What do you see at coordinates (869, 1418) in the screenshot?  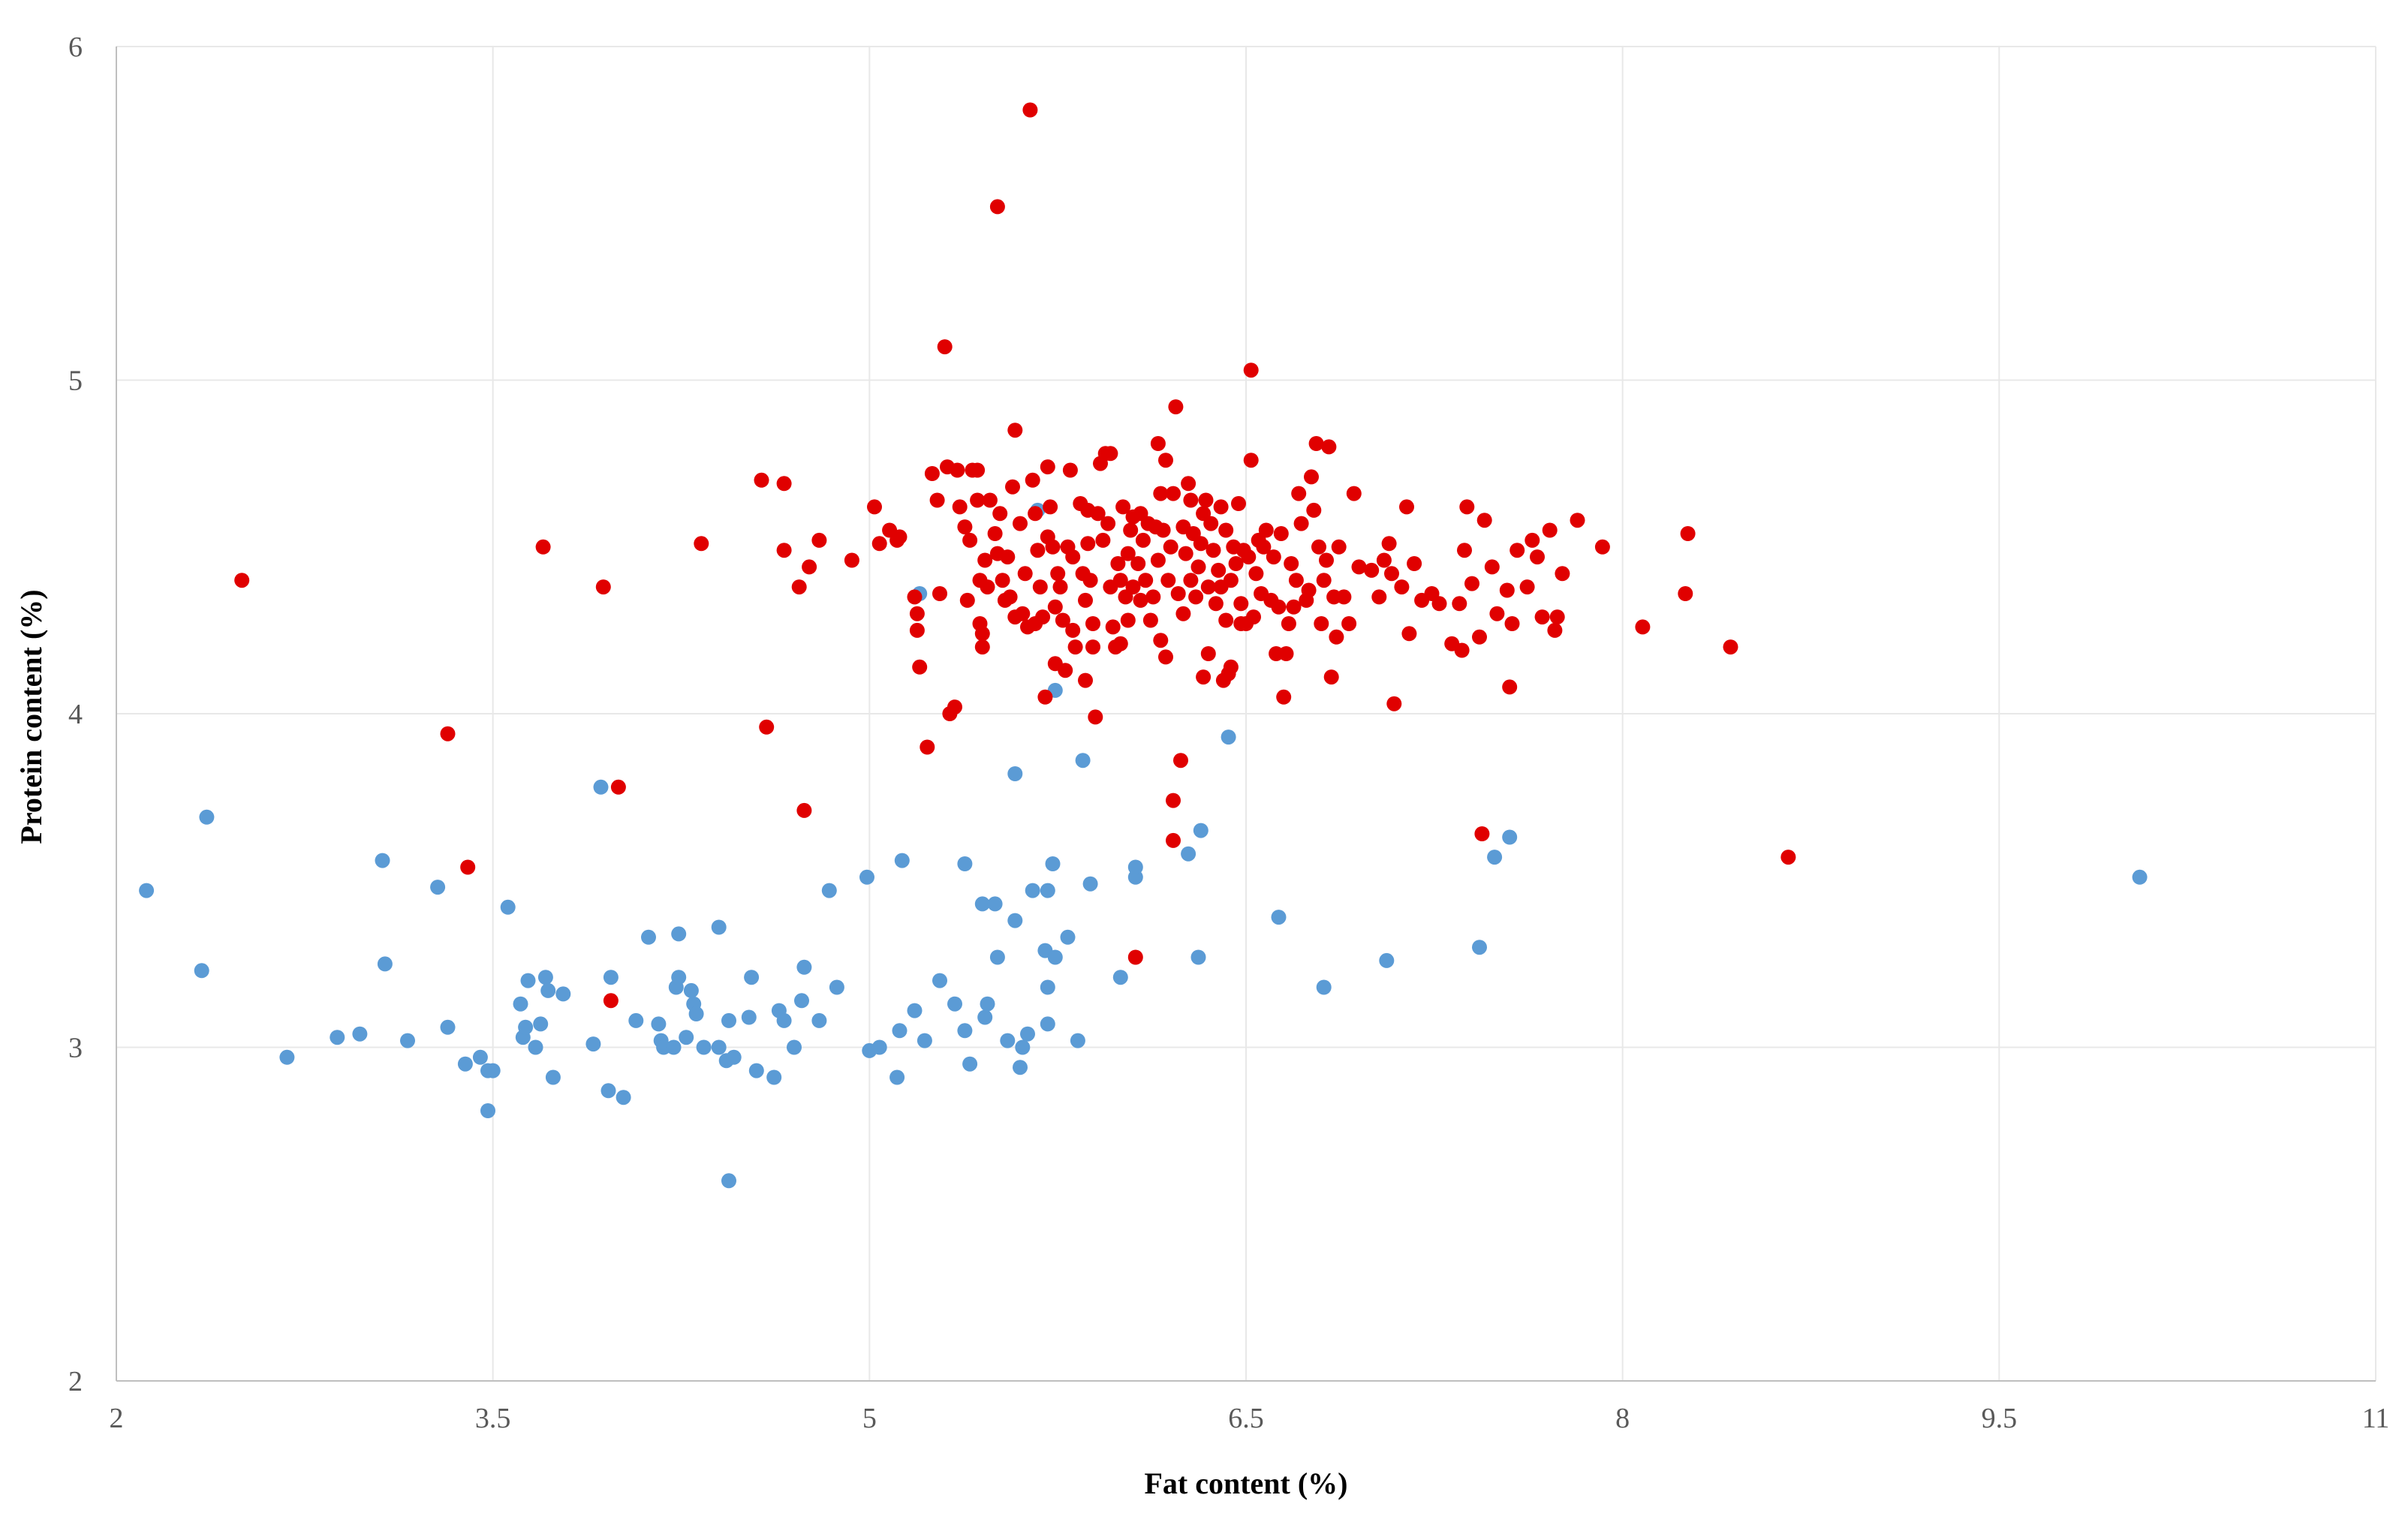 I see `x-tick-label: 5` at bounding box center [869, 1418].